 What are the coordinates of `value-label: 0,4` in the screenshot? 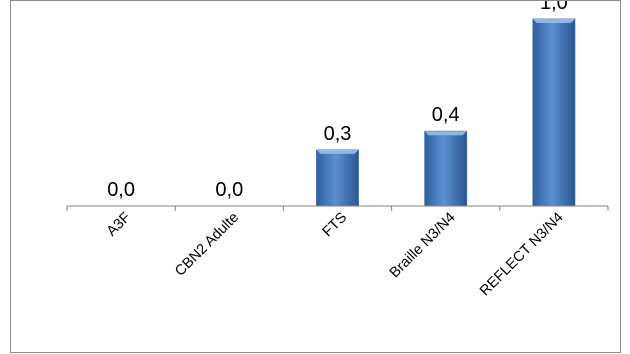 It's located at (446, 115).